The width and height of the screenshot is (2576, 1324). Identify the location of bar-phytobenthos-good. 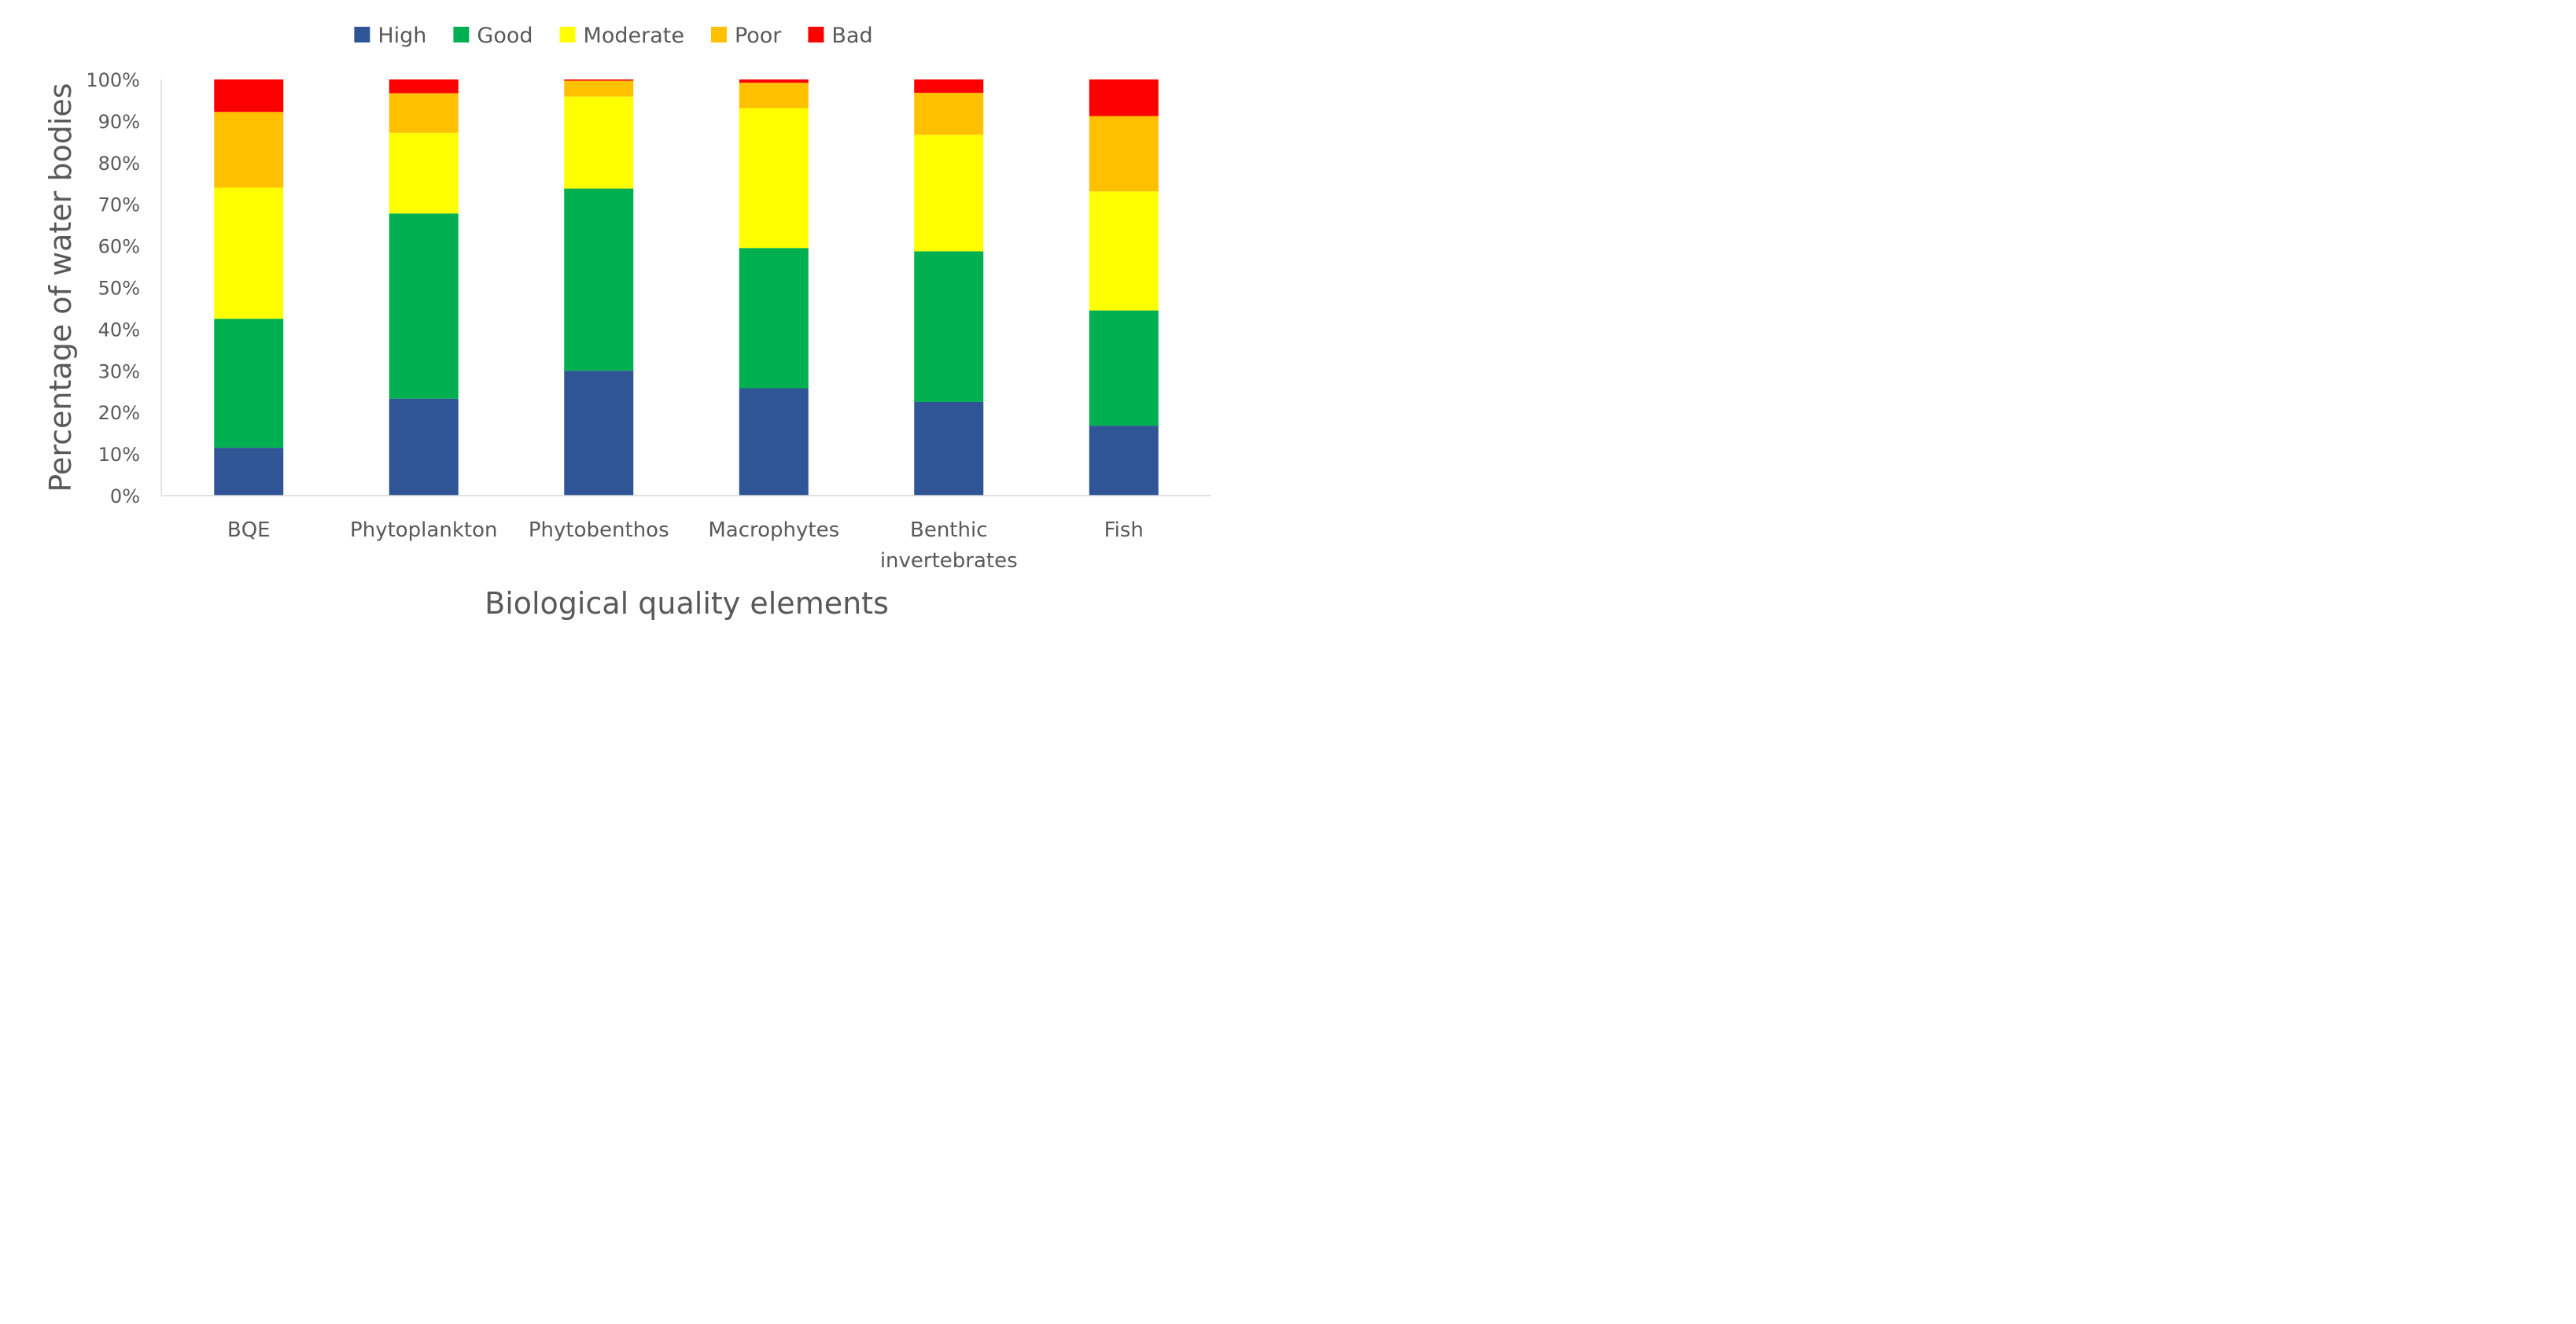
(599, 279).